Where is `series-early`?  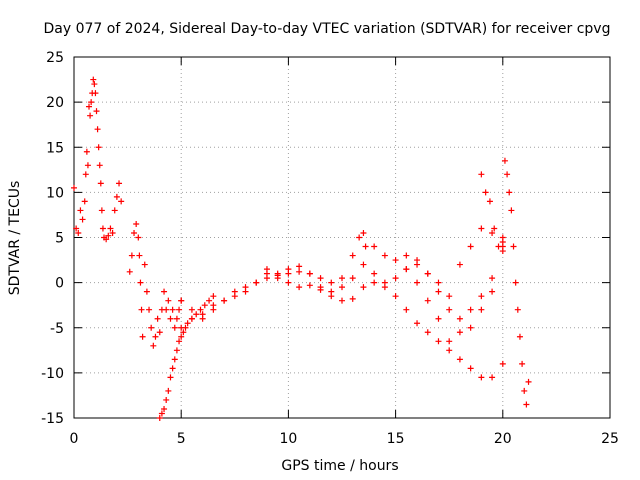 series-early is located at coordinates (98, 159).